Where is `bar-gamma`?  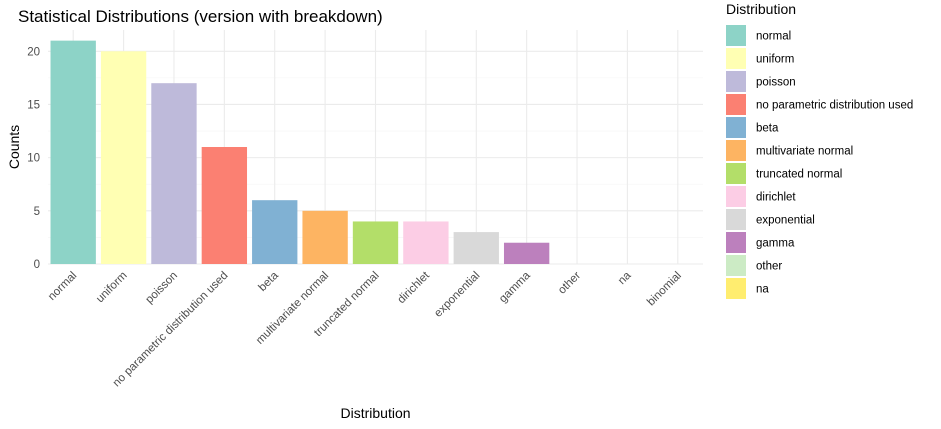 bar-gamma is located at coordinates (526, 253).